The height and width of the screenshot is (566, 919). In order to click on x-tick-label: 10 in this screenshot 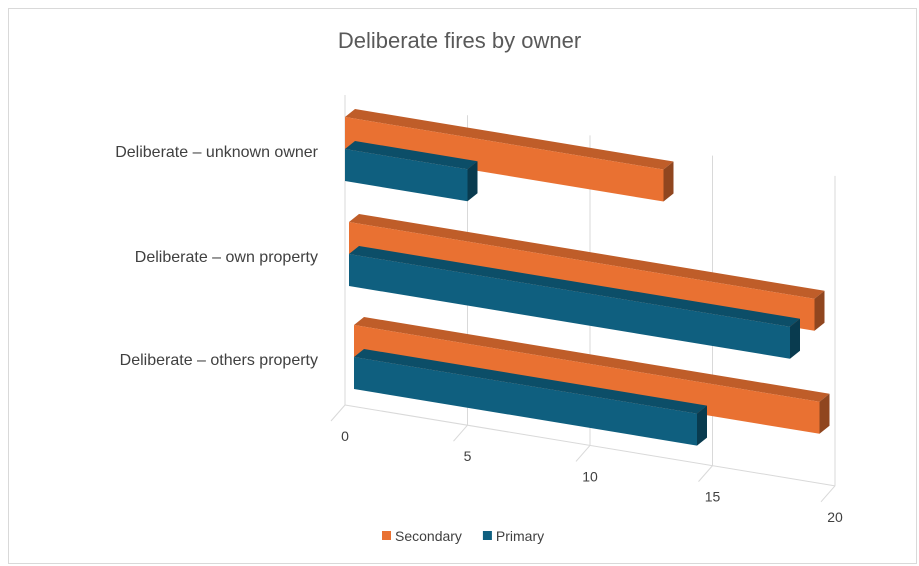, I will do `click(590, 476)`.